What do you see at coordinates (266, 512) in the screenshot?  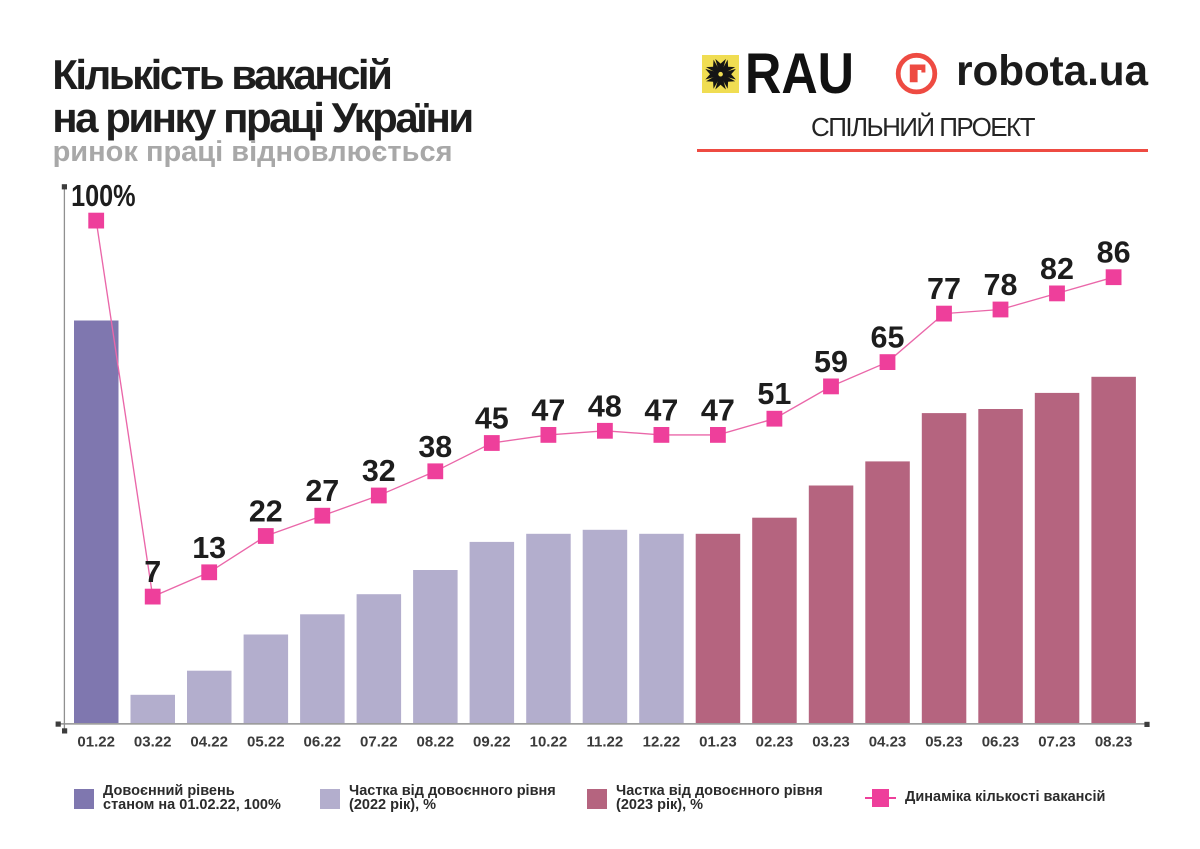 I see `svg-text: 22` at bounding box center [266, 512].